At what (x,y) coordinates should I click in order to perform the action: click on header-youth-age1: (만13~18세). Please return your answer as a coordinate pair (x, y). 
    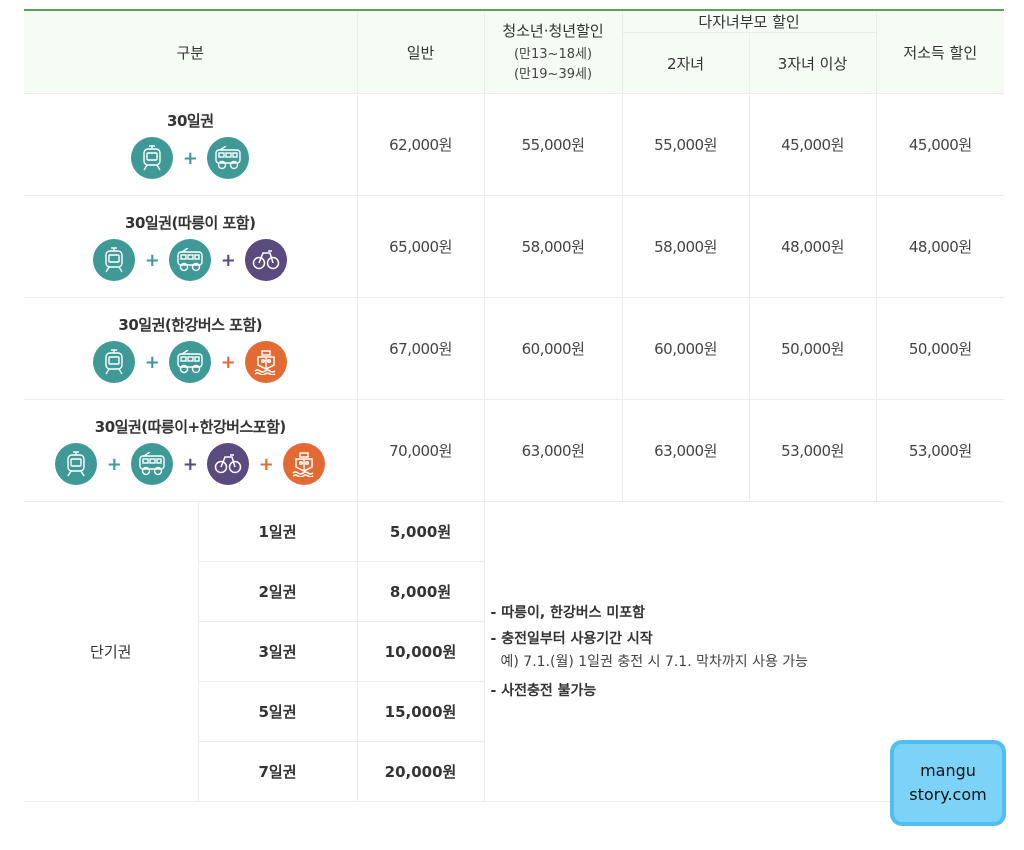
    Looking at the image, I should click on (553, 54).